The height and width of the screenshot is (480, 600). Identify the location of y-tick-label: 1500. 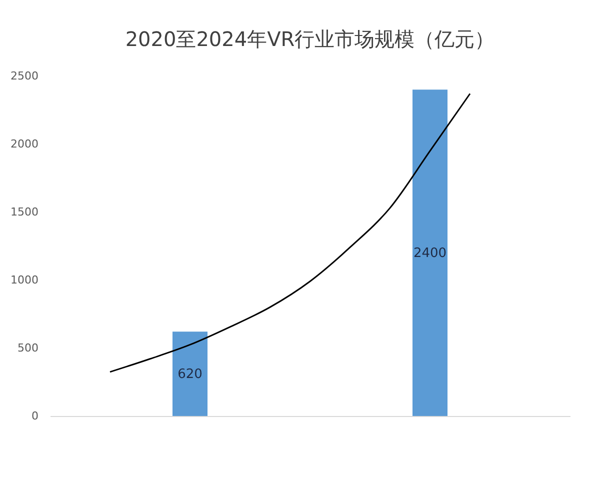
(24, 212).